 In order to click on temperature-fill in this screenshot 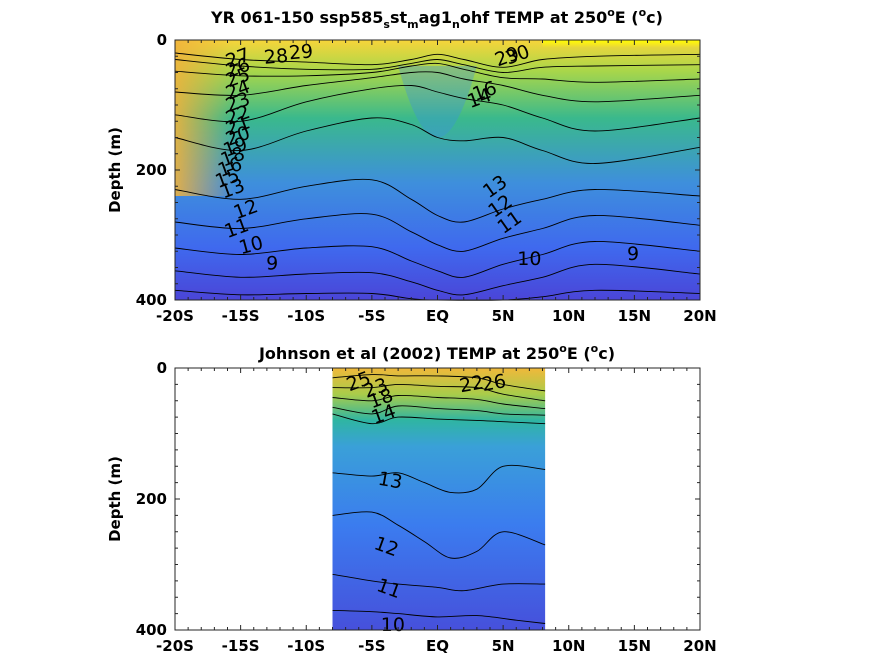, I will do `click(439, 499)`.